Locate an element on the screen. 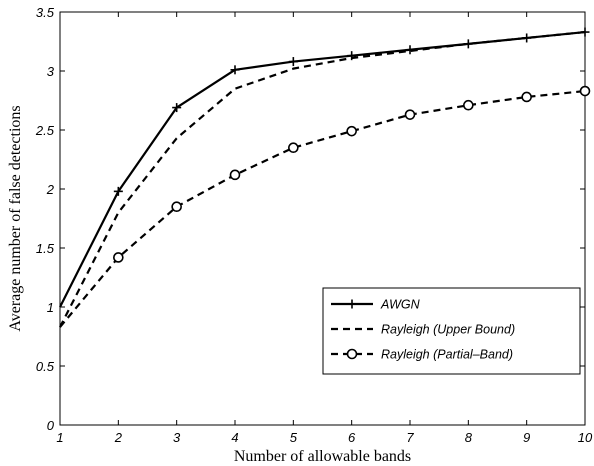  legend-label: Rayleigh (Upper Bound) is located at coordinates (448, 330).